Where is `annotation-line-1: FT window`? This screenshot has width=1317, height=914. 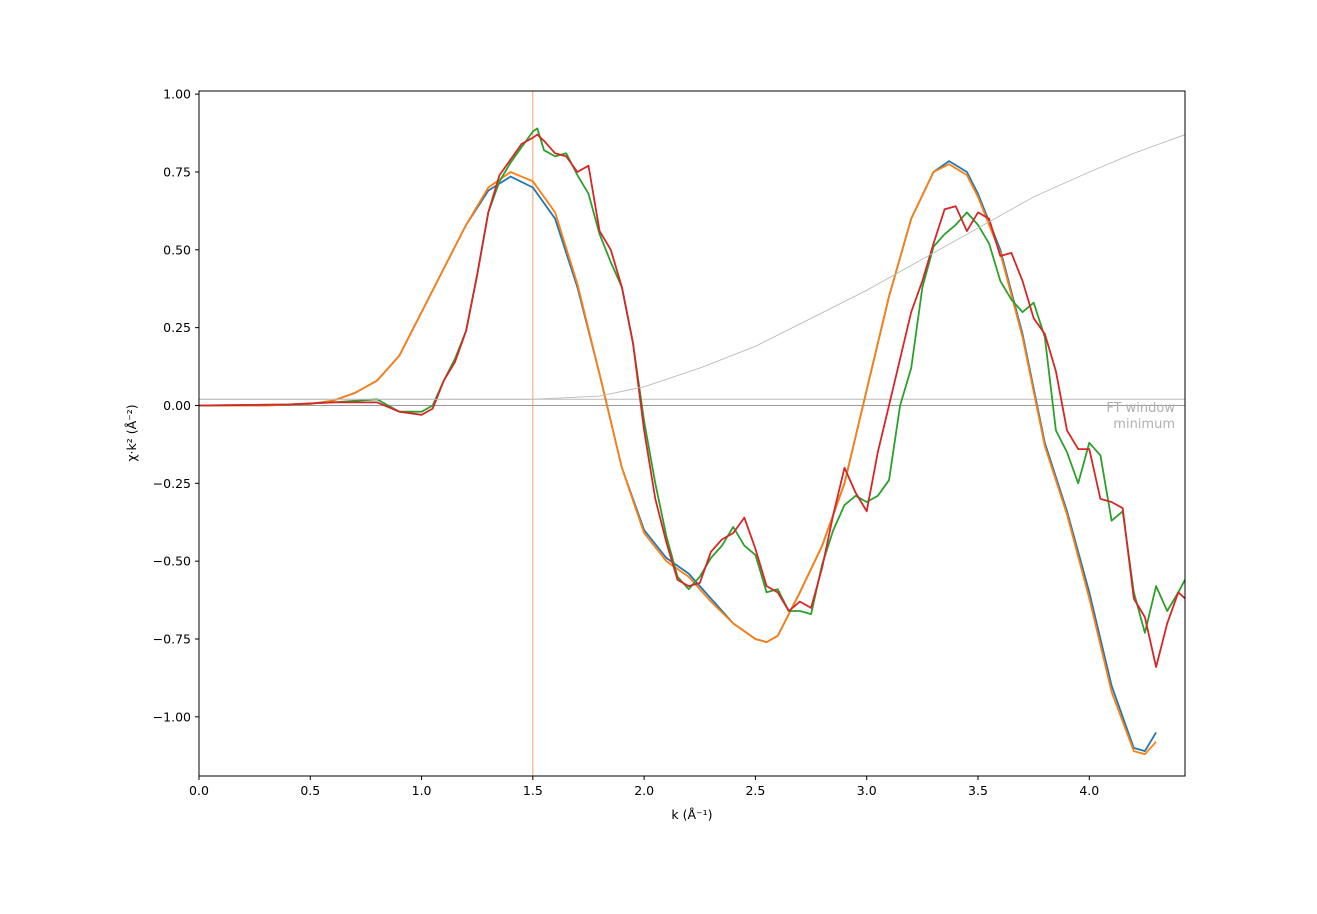 annotation-line-1: FT window is located at coordinates (1140, 408).